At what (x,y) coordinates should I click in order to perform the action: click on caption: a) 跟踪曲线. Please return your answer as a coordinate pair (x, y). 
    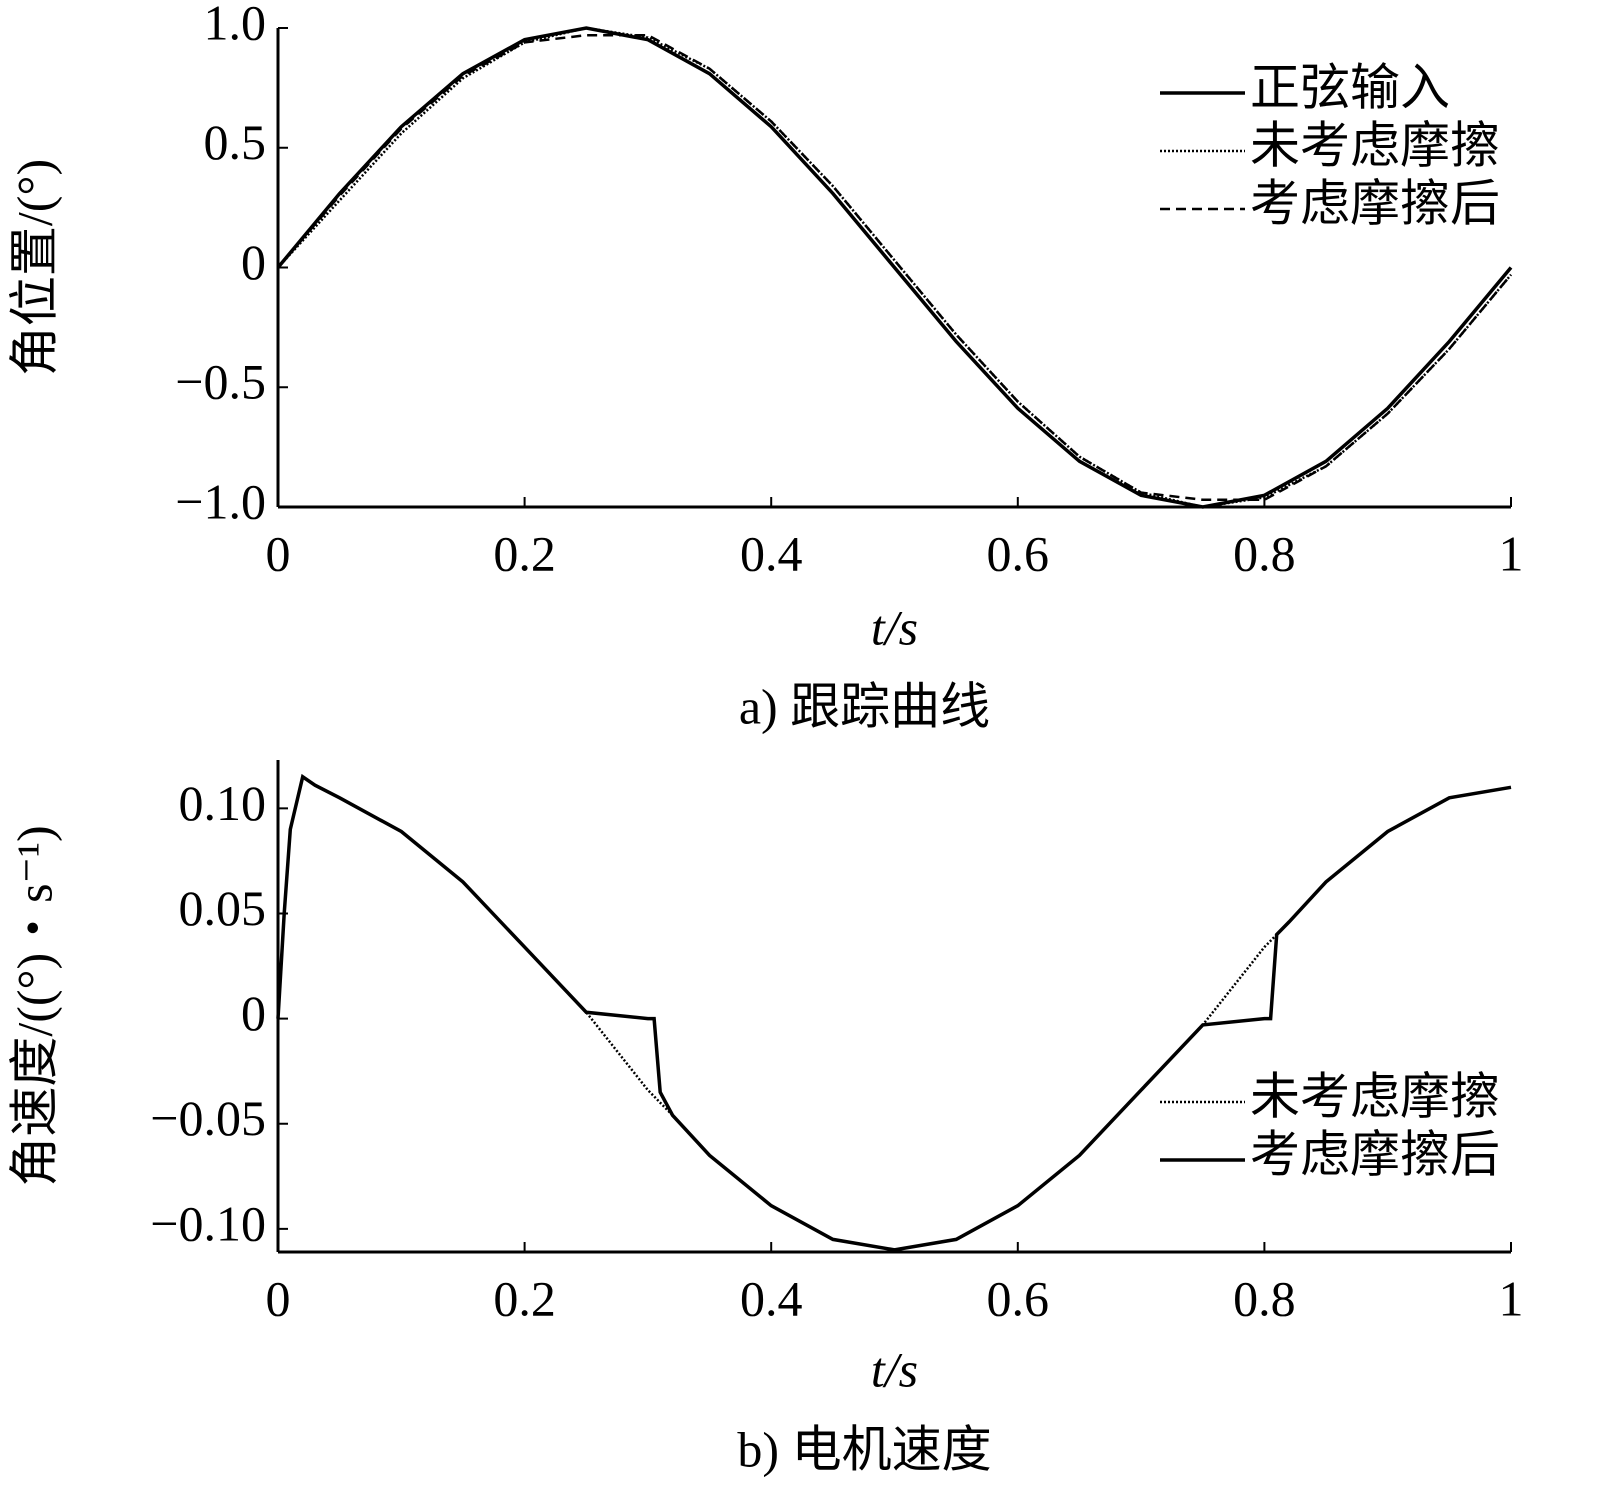
    Looking at the image, I should click on (864, 706).